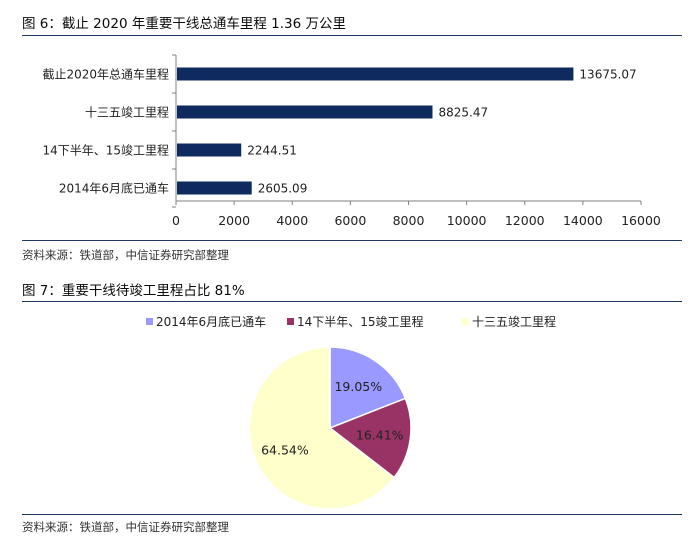 The height and width of the screenshot is (541, 697). What do you see at coordinates (350, 220) in the screenshot?
I see `x-tick-label: 6000` at bounding box center [350, 220].